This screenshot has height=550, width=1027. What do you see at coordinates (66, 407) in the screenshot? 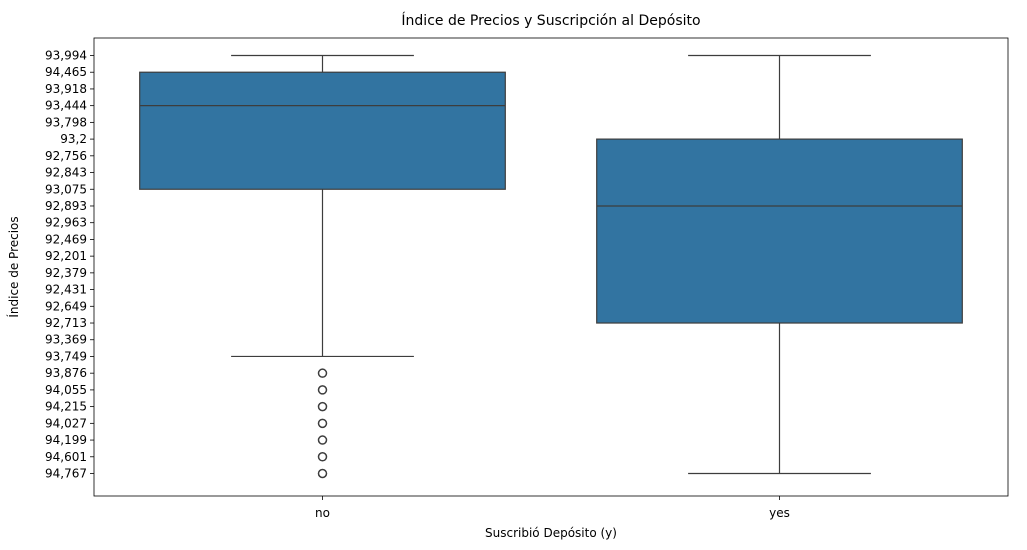
I see `y-tick-label: 94,215` at bounding box center [66, 407].